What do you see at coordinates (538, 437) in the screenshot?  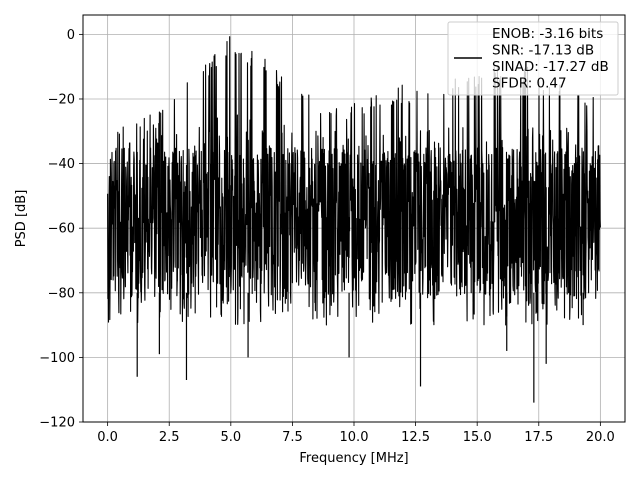 I see `x-tick-label: 17.5` at bounding box center [538, 437].